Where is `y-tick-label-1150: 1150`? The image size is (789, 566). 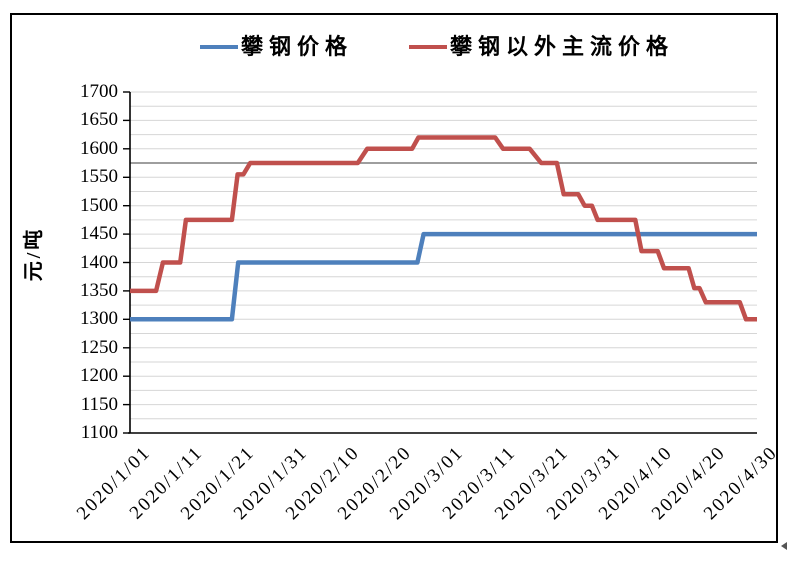 y-tick-label-1150: 1150 is located at coordinates (99, 404).